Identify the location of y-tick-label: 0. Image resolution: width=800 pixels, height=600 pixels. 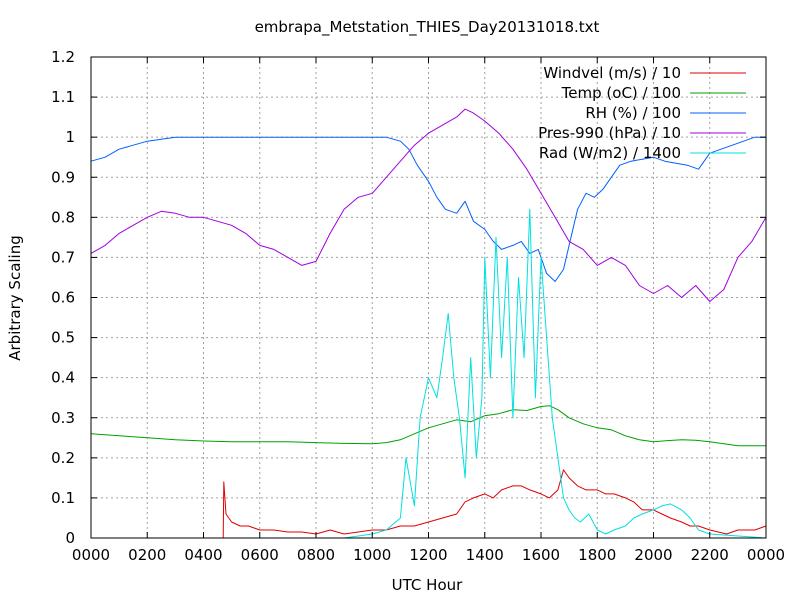
(70, 538).